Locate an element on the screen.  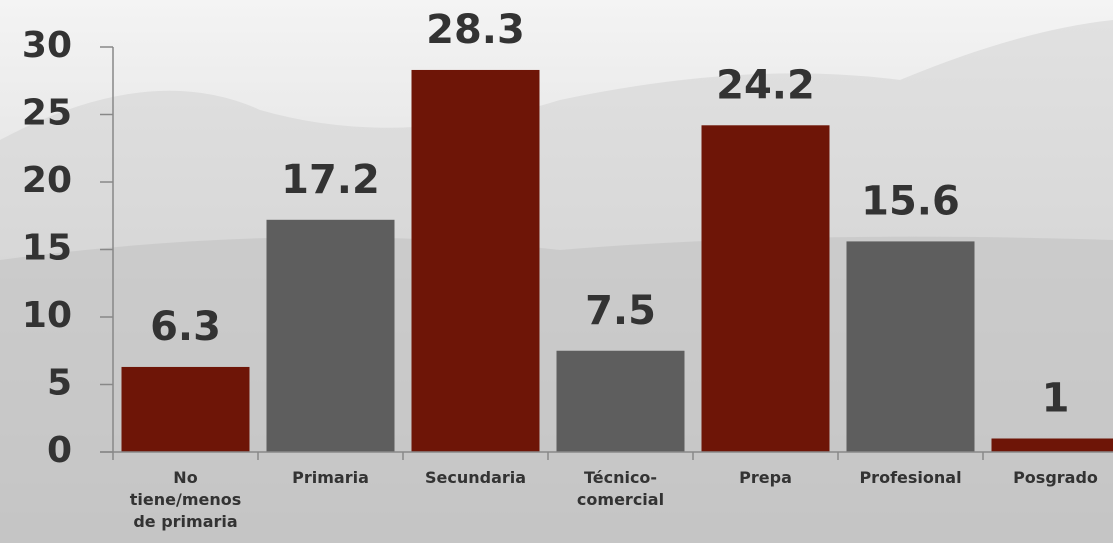
data-label: 28.3 is located at coordinates (475, 30).